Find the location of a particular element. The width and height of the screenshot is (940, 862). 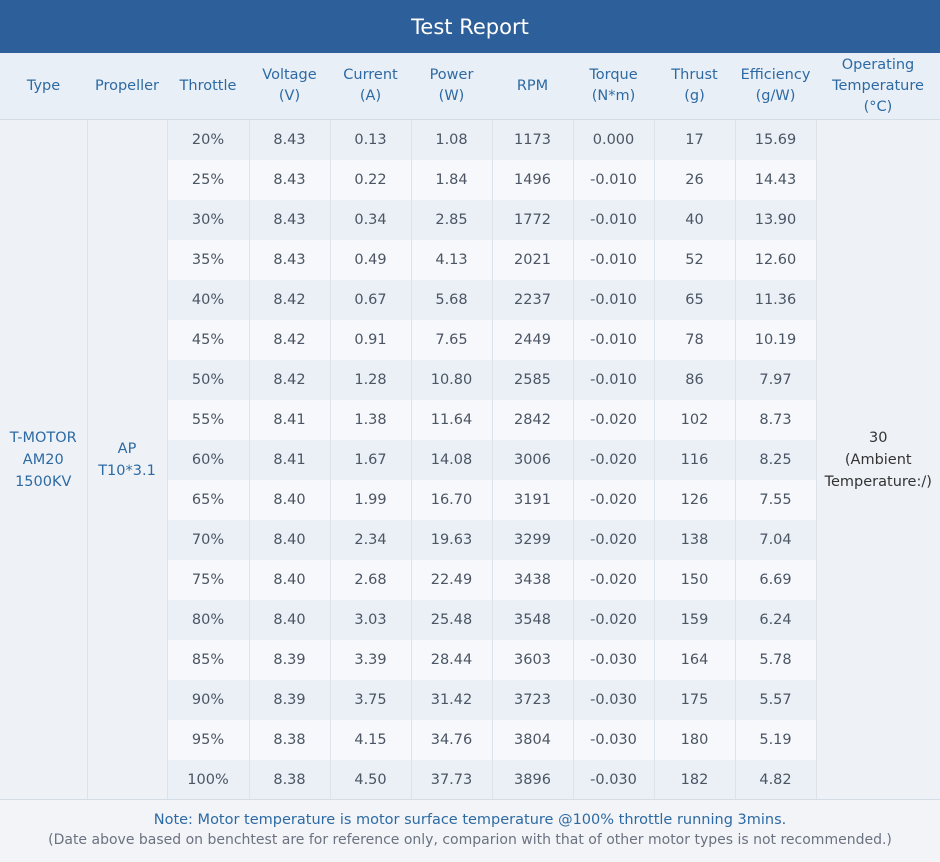

column-header-text: Thrust is located at coordinates (694, 75).